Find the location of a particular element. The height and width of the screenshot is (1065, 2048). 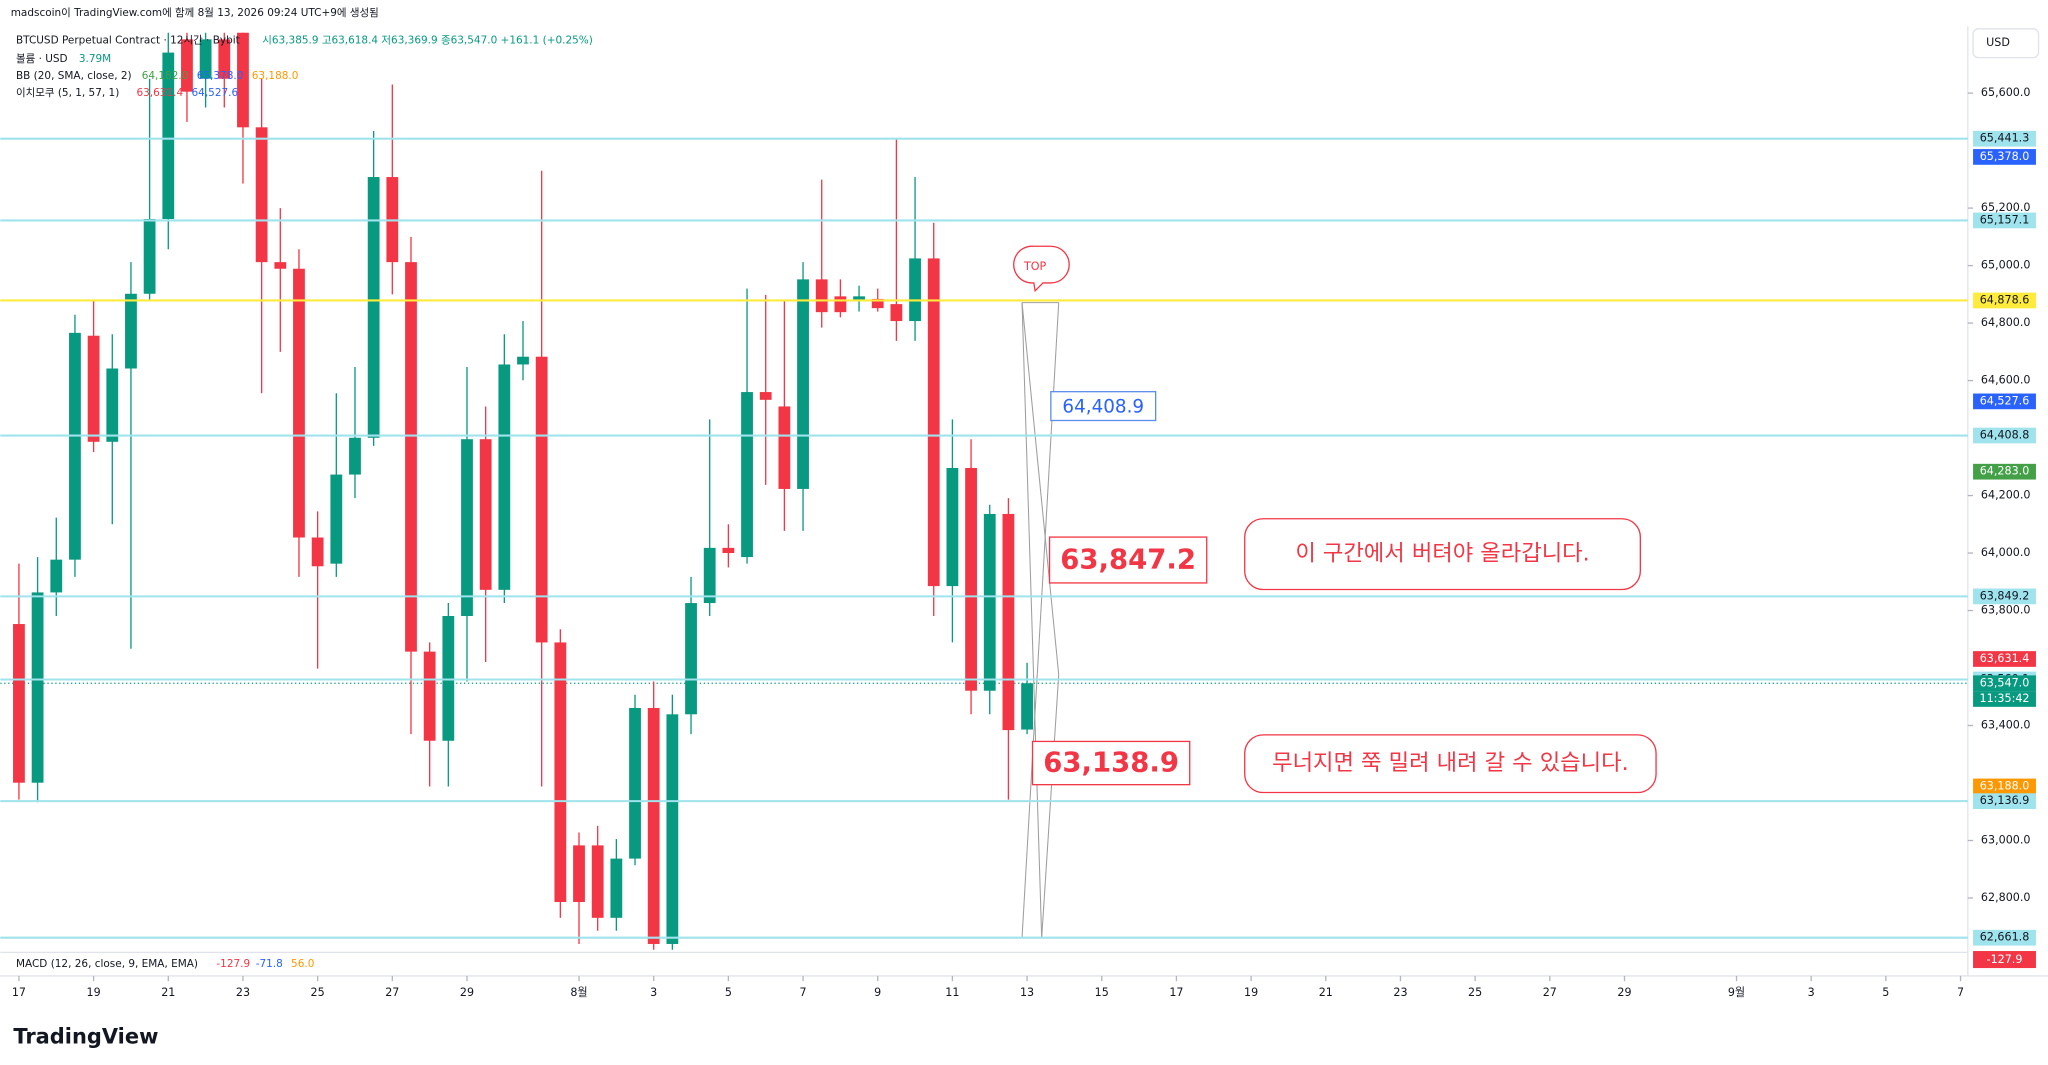

macd-axis-label: -127.9 is located at coordinates (2005, 959).